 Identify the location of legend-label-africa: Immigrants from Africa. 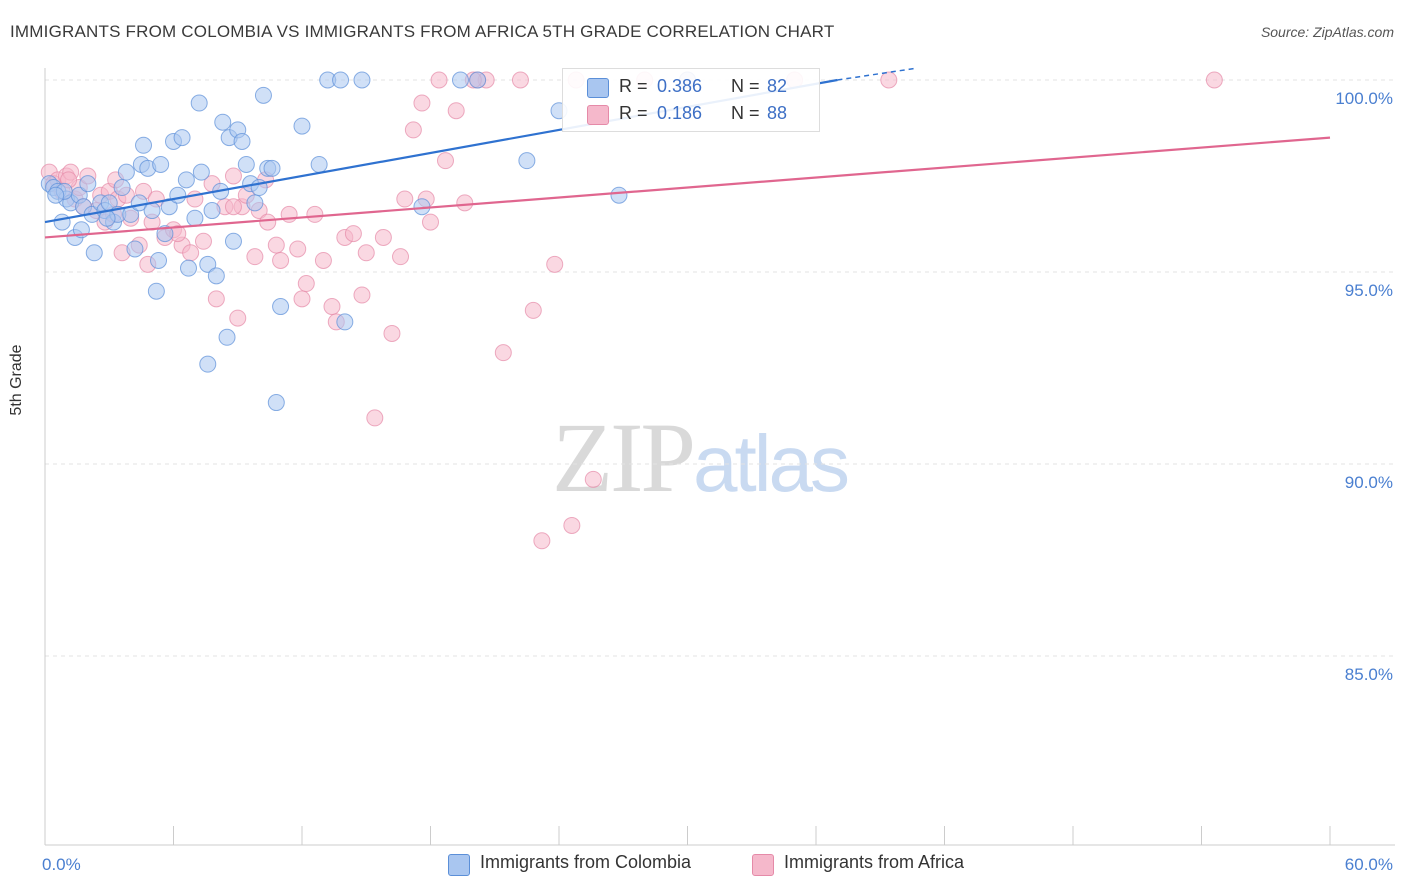
(874, 862).